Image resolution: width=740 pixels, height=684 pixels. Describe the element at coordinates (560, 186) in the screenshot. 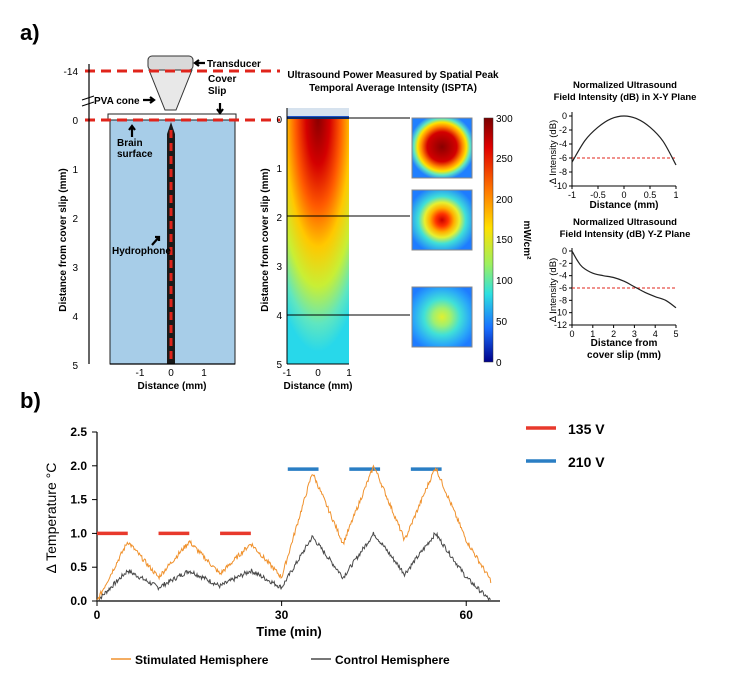

I see `xy-ytick-label: -10` at that location.